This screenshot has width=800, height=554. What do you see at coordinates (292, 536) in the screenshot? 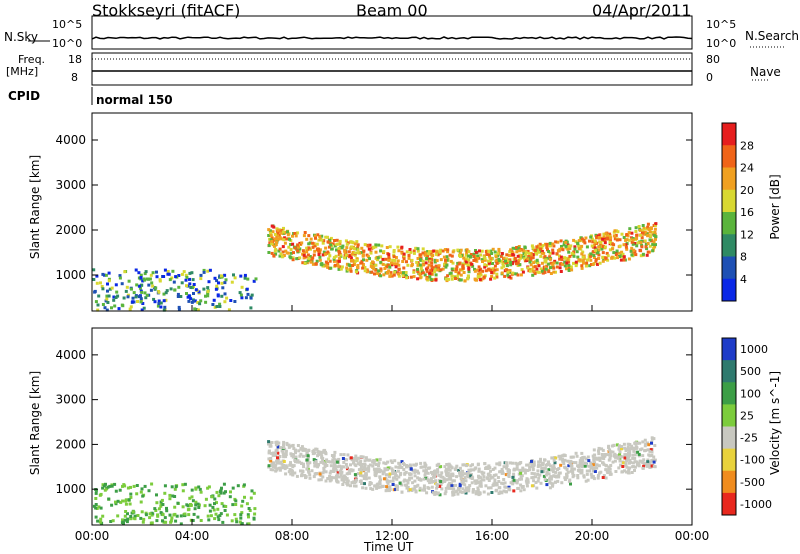
I see `xtick-label: 08:00` at bounding box center [292, 536].